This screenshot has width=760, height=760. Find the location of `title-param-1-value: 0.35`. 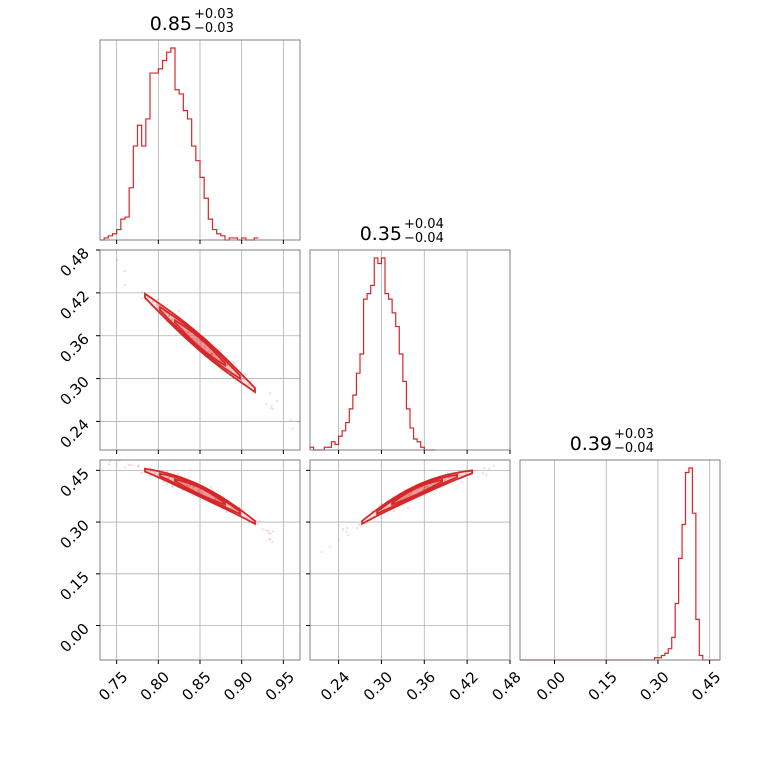

title-param-1-value: 0.35 is located at coordinates (381, 234).